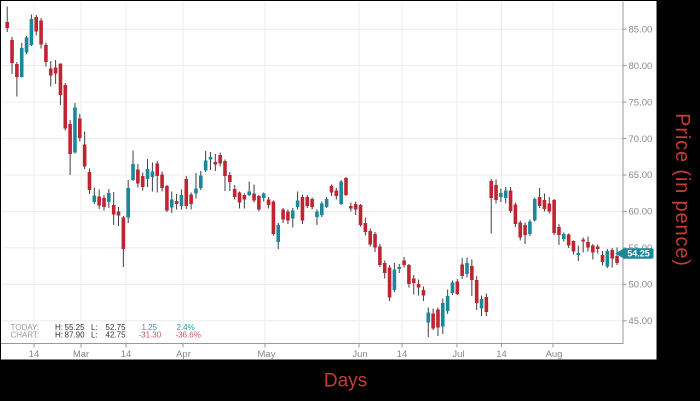 The height and width of the screenshot is (401, 700). I want to click on svg-text: 70.00, so click(641, 139).